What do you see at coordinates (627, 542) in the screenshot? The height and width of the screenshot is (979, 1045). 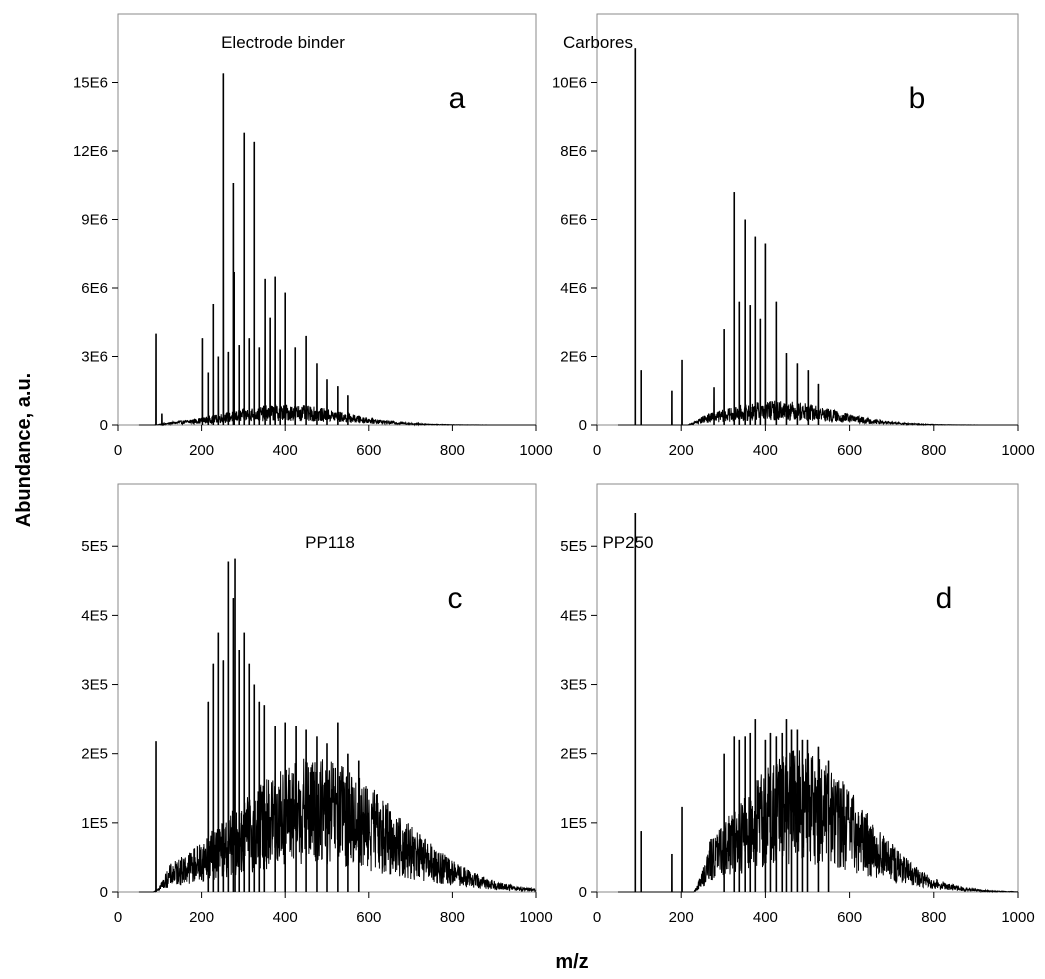 I see `panel-title: PP250` at bounding box center [627, 542].